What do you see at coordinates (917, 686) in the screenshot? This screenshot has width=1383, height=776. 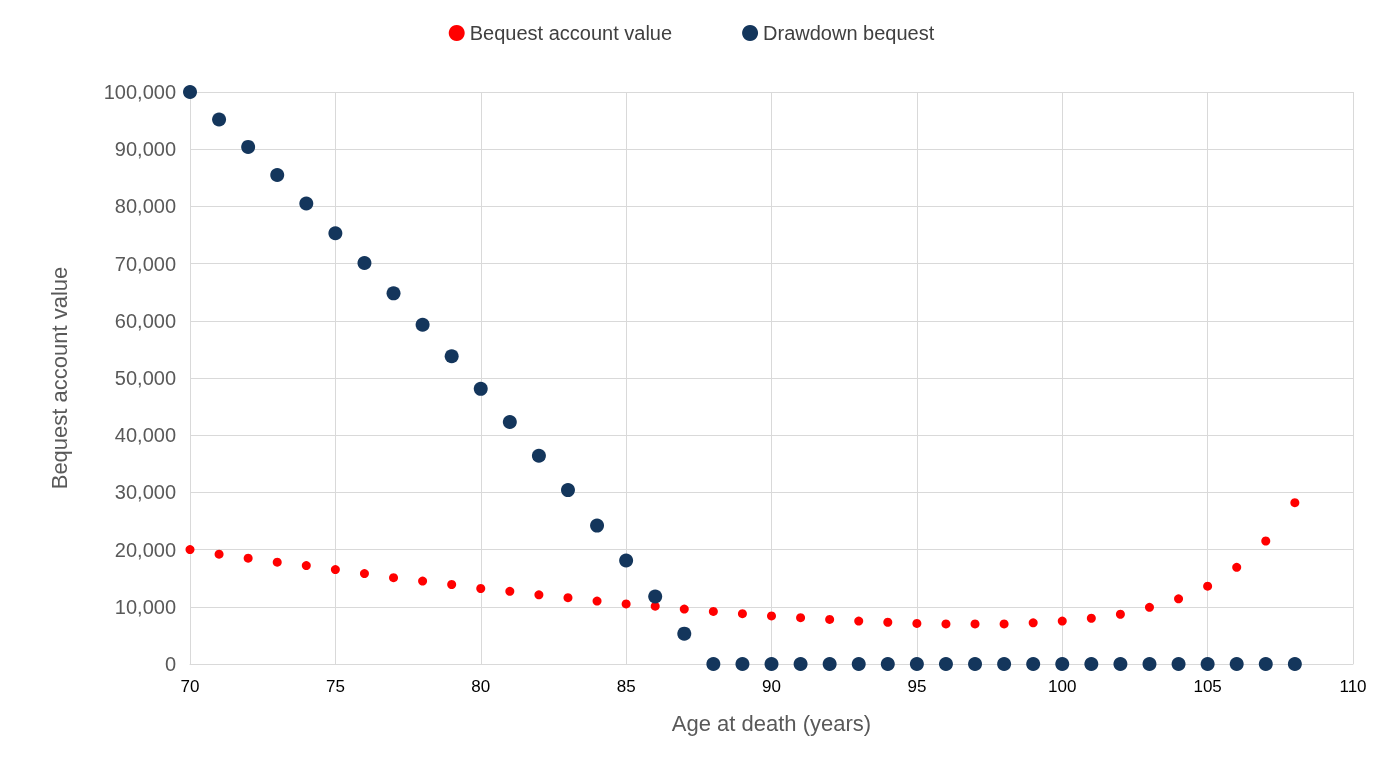 I see `x-tick-label: 95` at bounding box center [917, 686].